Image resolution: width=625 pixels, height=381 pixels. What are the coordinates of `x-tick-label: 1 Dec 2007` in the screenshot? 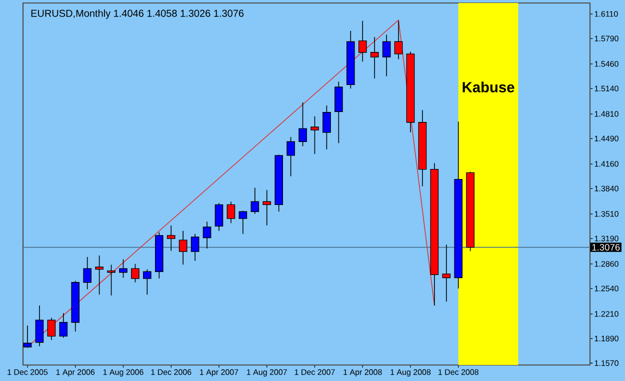 It's located at (314, 372).